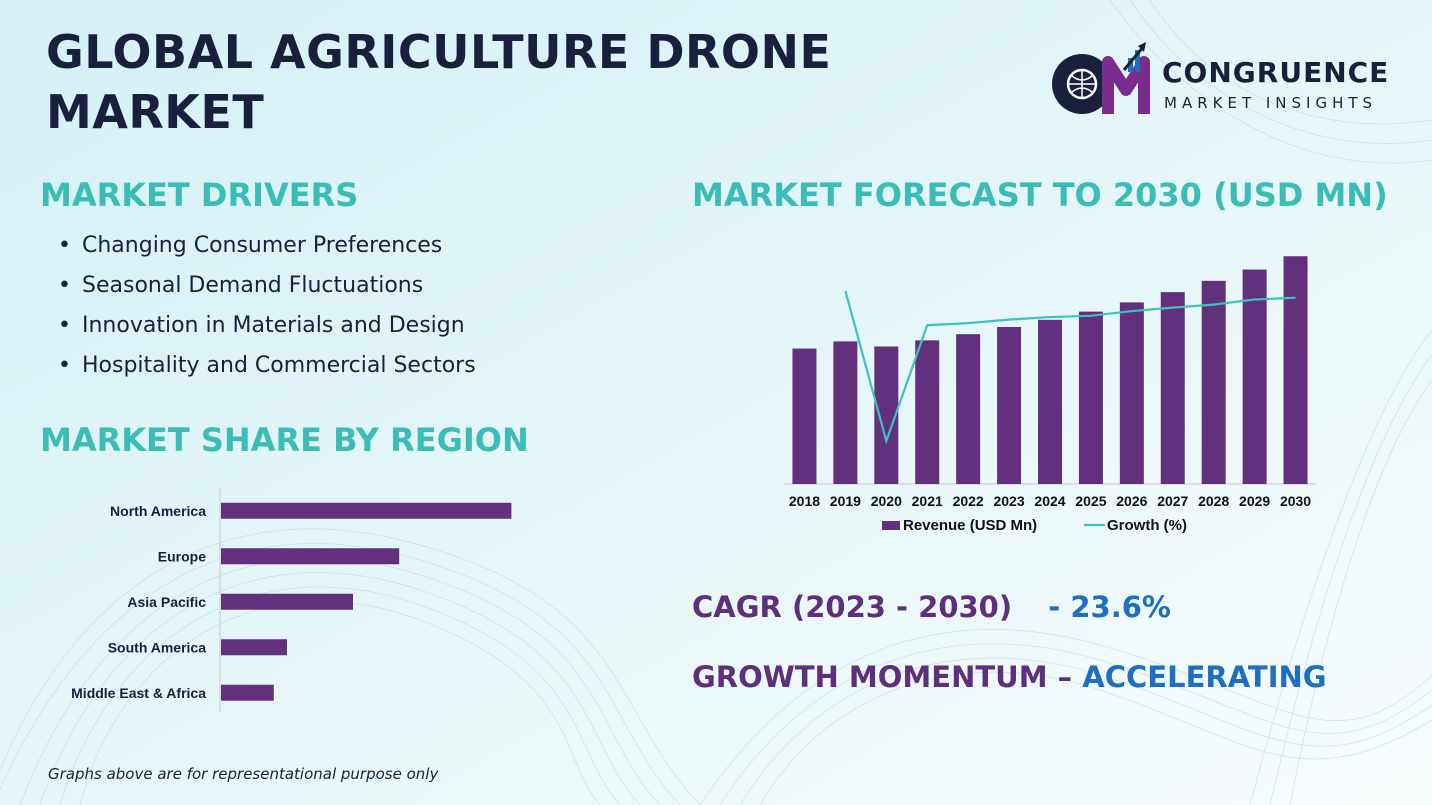 Image resolution: width=1432 pixels, height=805 pixels. I want to click on year-tick-label: 2028, so click(1213, 501).